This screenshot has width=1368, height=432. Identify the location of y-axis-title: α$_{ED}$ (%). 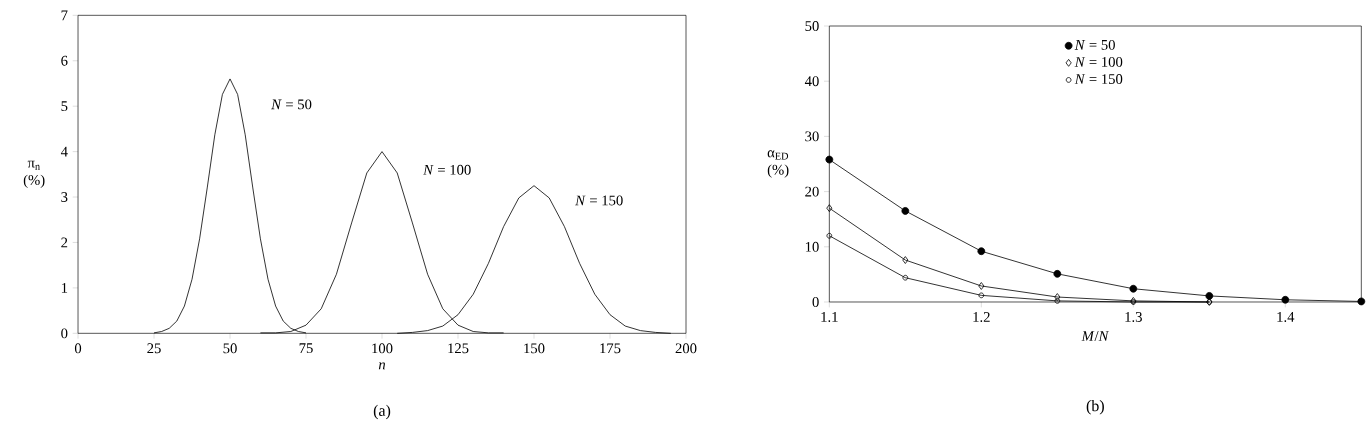
(778, 164).